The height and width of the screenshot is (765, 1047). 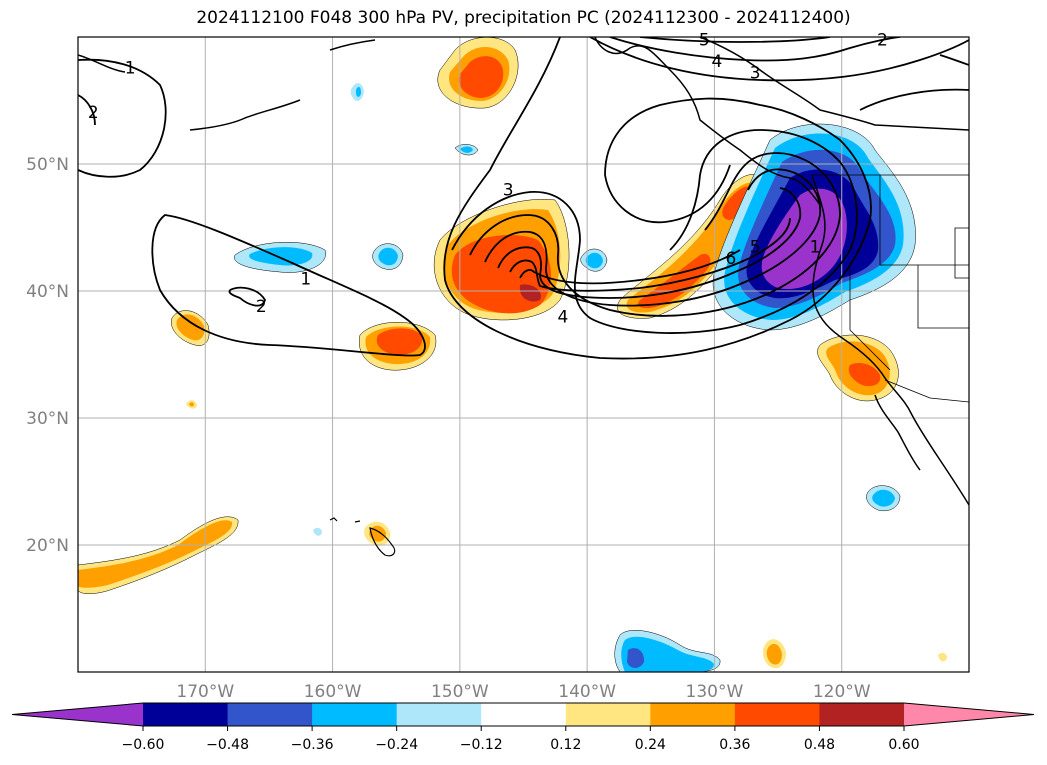 I want to click on west-coast-coastline, so click(x=890, y=340).